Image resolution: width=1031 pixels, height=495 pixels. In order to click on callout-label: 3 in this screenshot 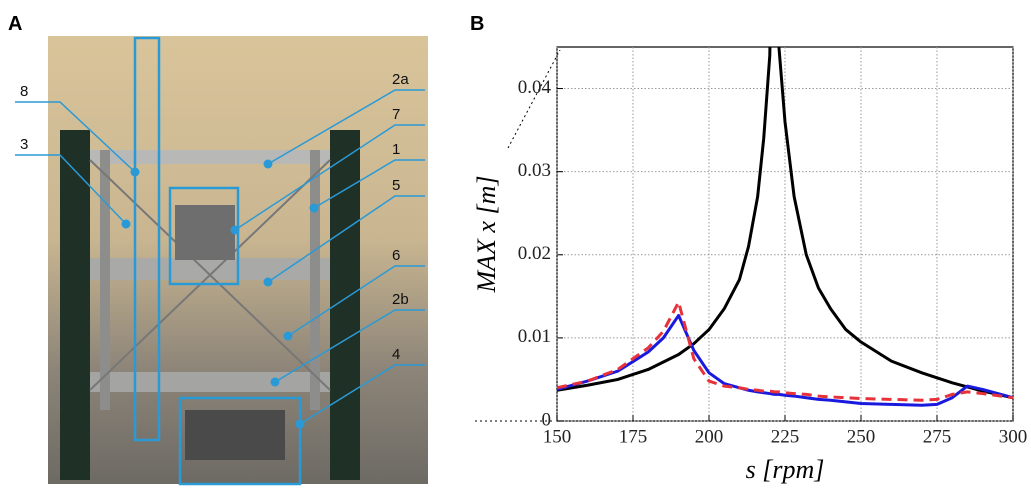, I will do `click(24, 144)`.